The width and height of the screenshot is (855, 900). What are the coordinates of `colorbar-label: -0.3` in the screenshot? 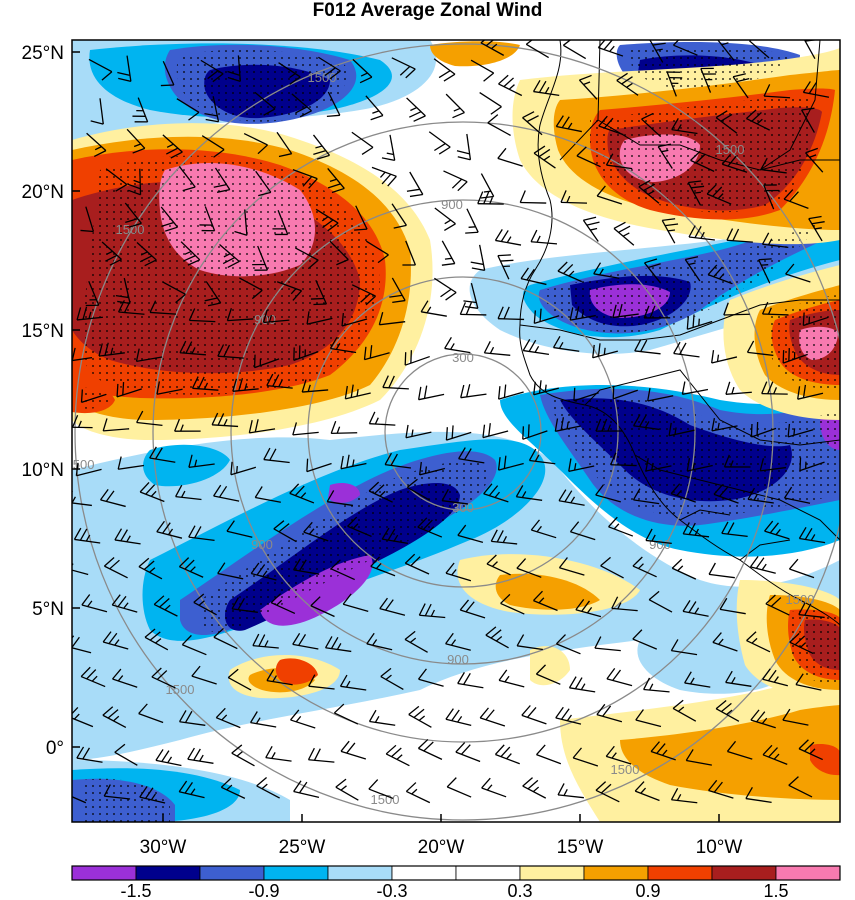 It's located at (391, 890).